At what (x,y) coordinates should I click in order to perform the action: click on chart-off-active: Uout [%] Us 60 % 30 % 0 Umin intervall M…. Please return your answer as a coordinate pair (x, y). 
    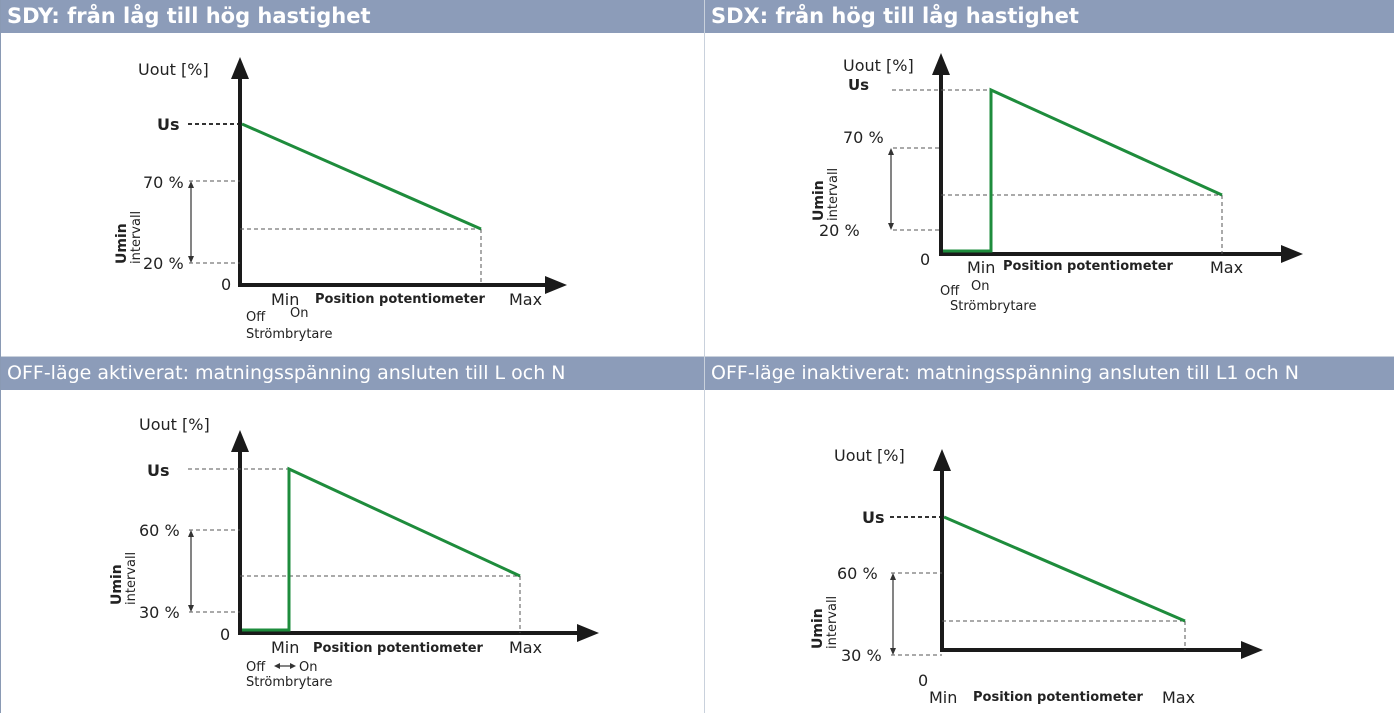
    Looking at the image, I should click on (354, 552).